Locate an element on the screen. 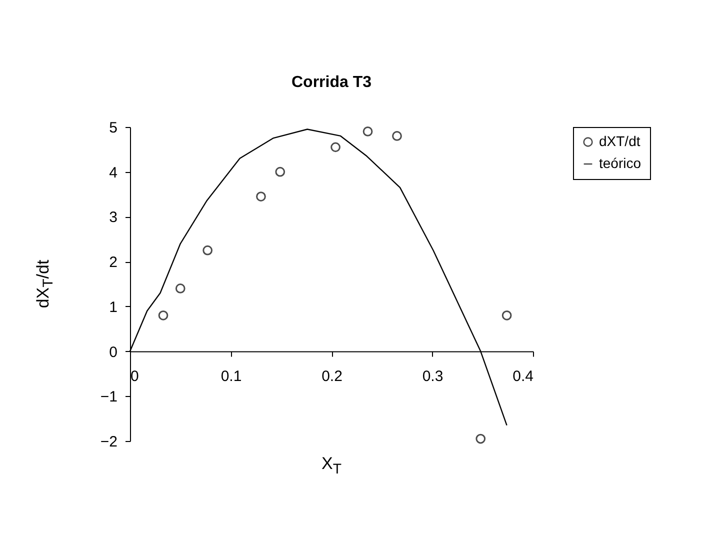 This screenshot has height=539, width=726. x-axis-title: X$_{T}$ is located at coordinates (332, 466).